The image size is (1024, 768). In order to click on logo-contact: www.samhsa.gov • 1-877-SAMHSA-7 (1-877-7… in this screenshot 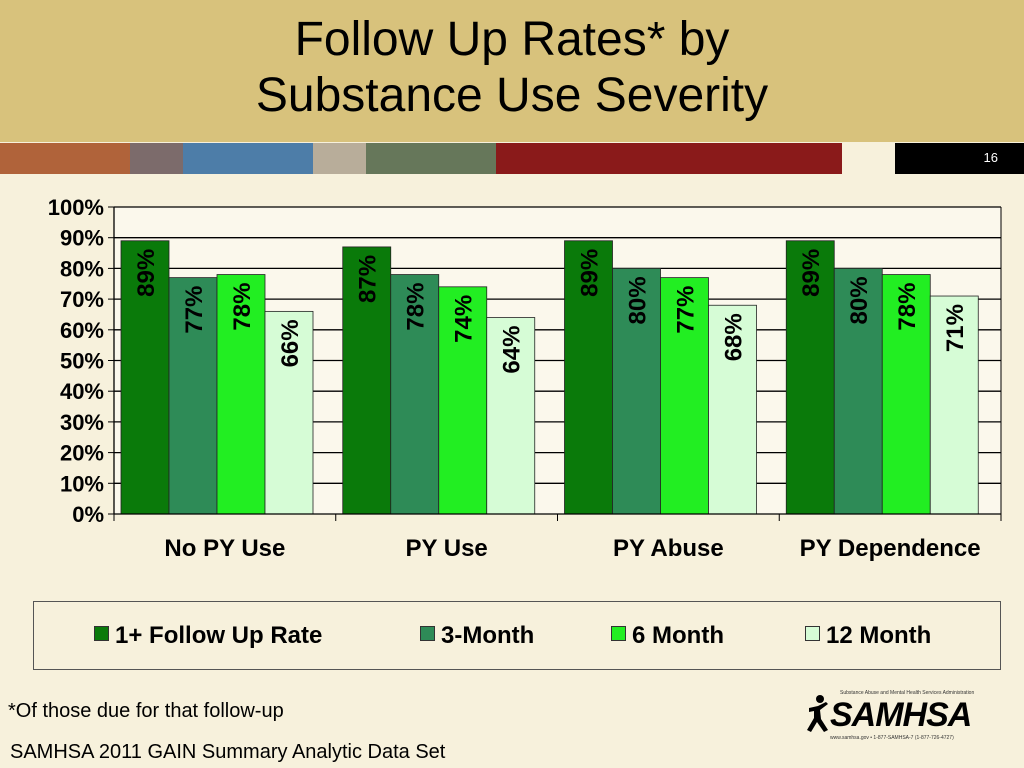, I will do `click(892, 738)`.